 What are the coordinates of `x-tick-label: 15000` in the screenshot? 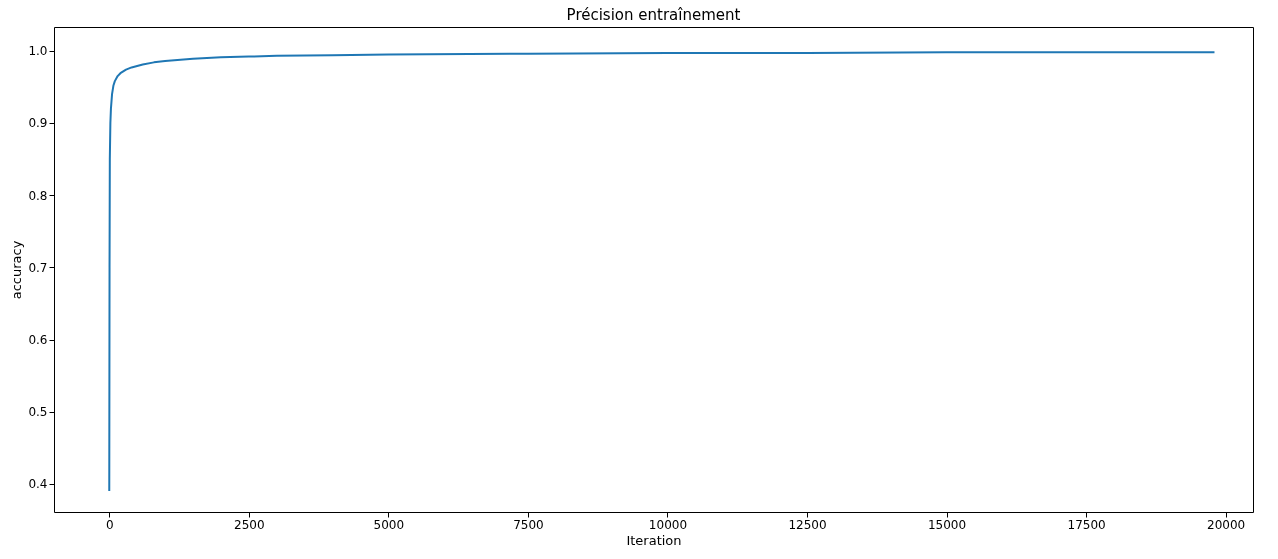 It's located at (947, 524).